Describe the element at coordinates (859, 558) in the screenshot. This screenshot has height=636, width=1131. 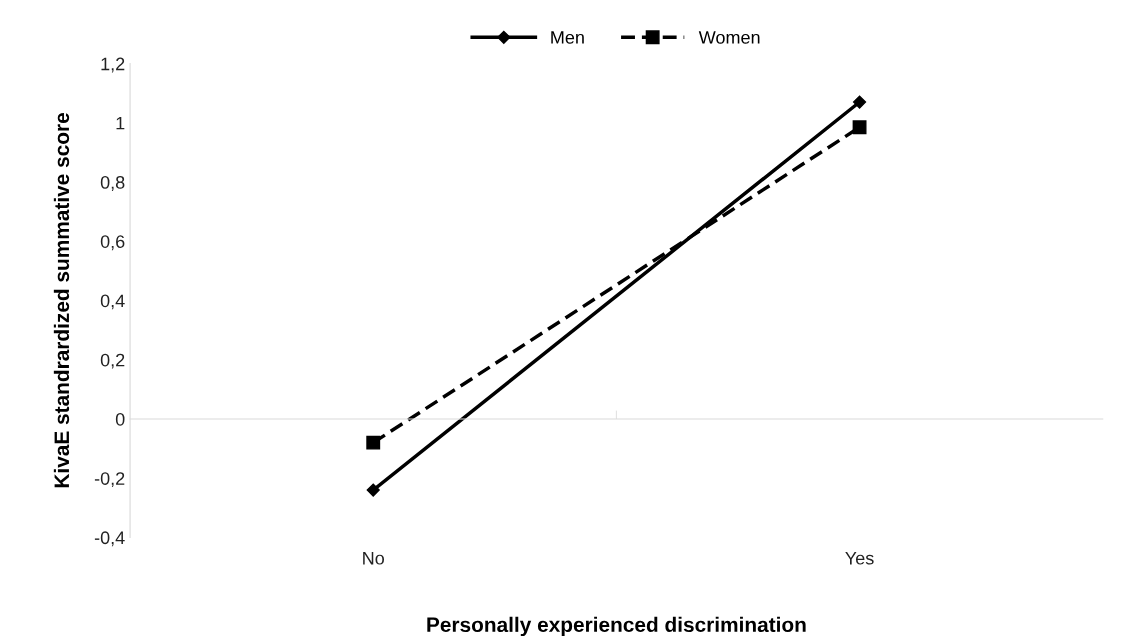
I see `x-tick-label: Yes` at that location.